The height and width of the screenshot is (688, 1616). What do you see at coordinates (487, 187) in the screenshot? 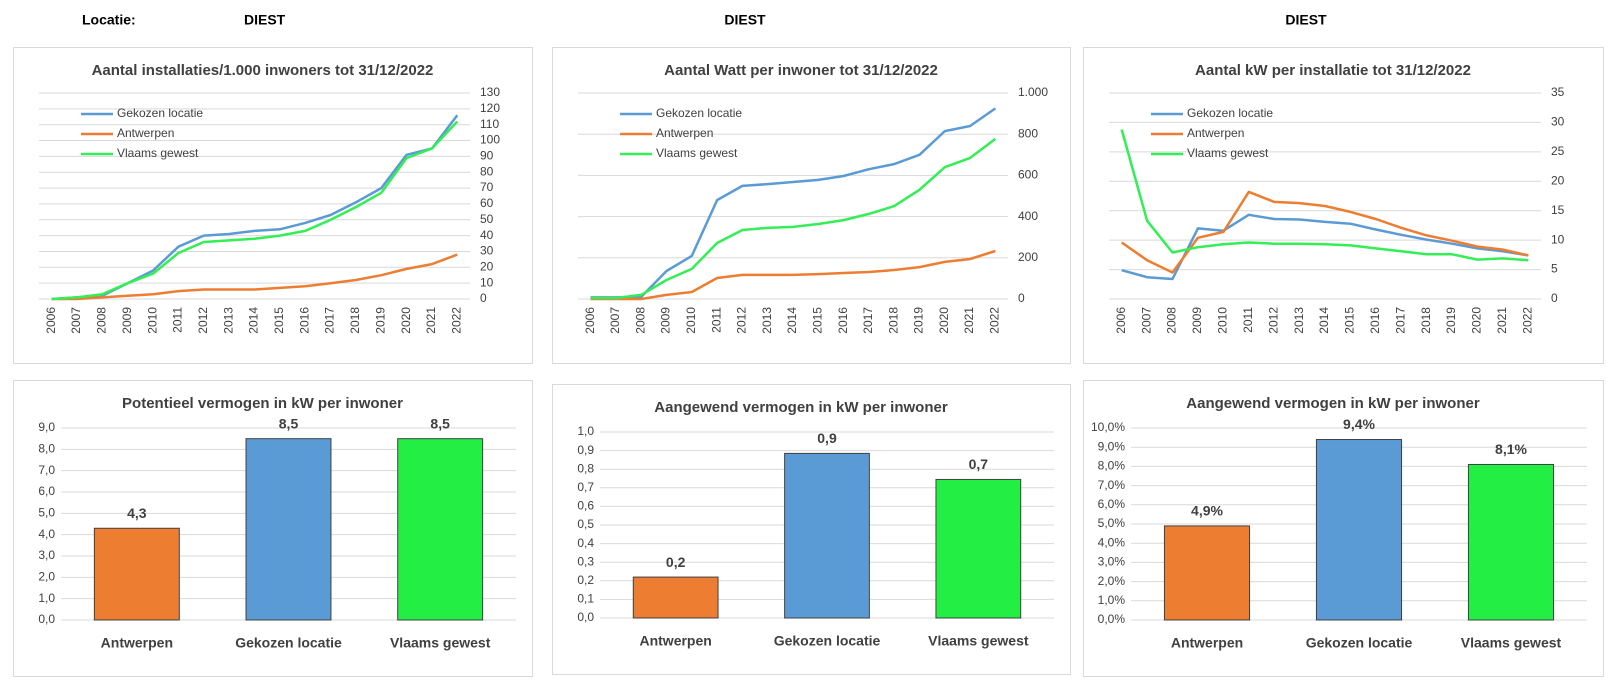
I see `y-tick-label: 70` at bounding box center [487, 187].